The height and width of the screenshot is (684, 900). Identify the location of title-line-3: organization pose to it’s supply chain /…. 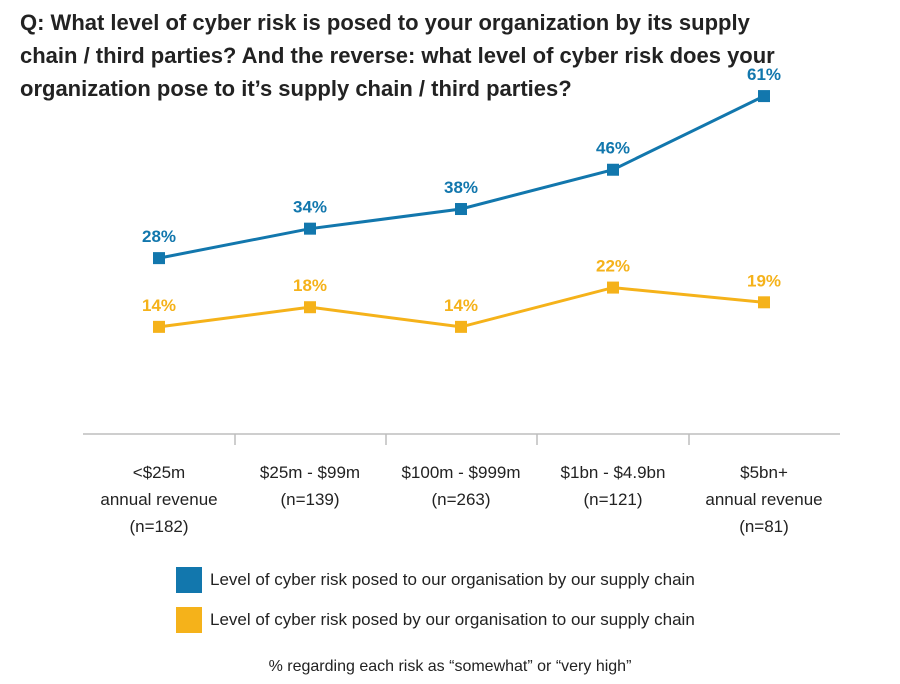
(296, 88).